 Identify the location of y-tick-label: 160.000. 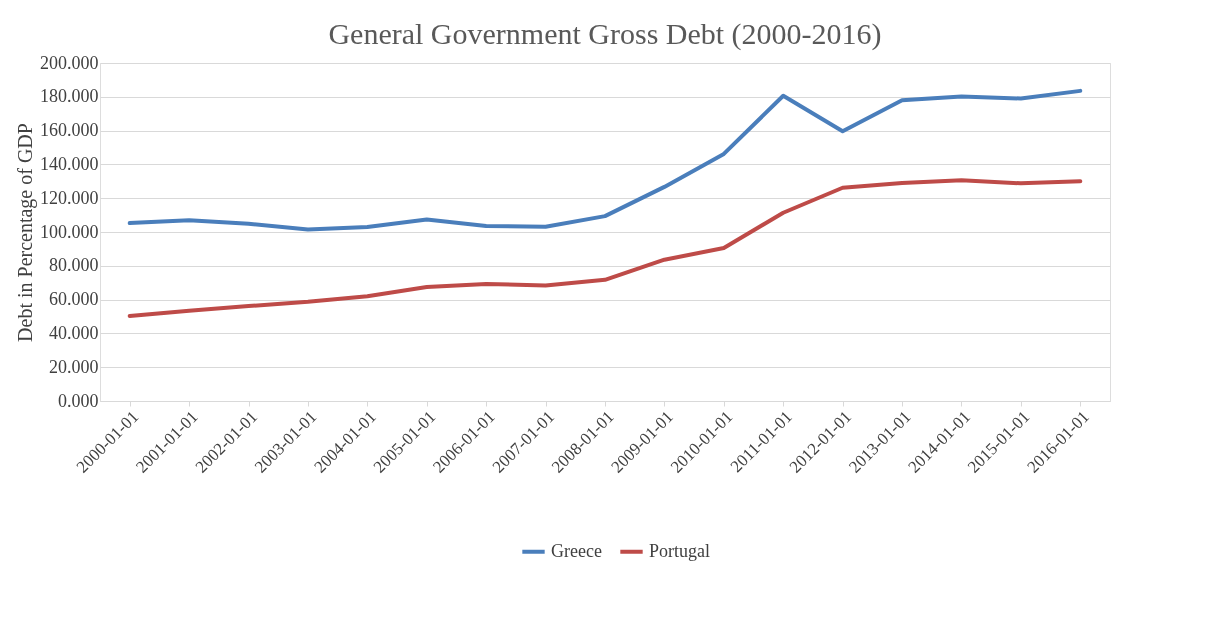
(69, 130).